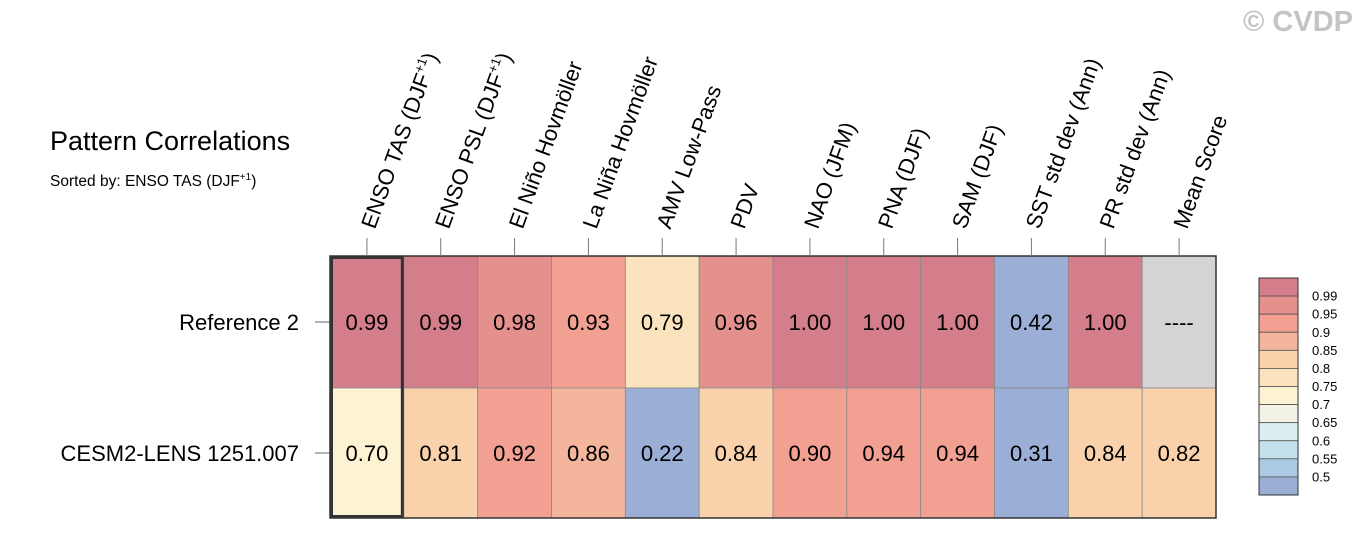  Describe the element at coordinates (1321, 476) in the screenshot. I see `colorbar-label: 0.5` at that location.